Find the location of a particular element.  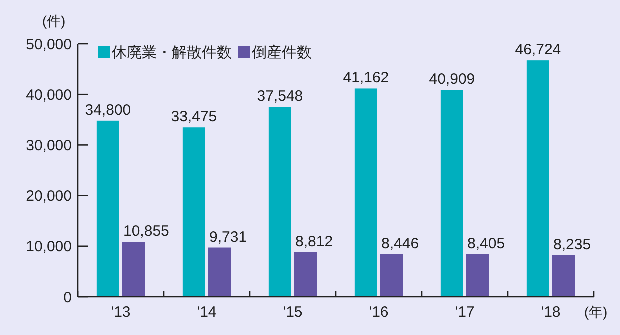

y-tick-label: 20,000 is located at coordinates (49, 197).